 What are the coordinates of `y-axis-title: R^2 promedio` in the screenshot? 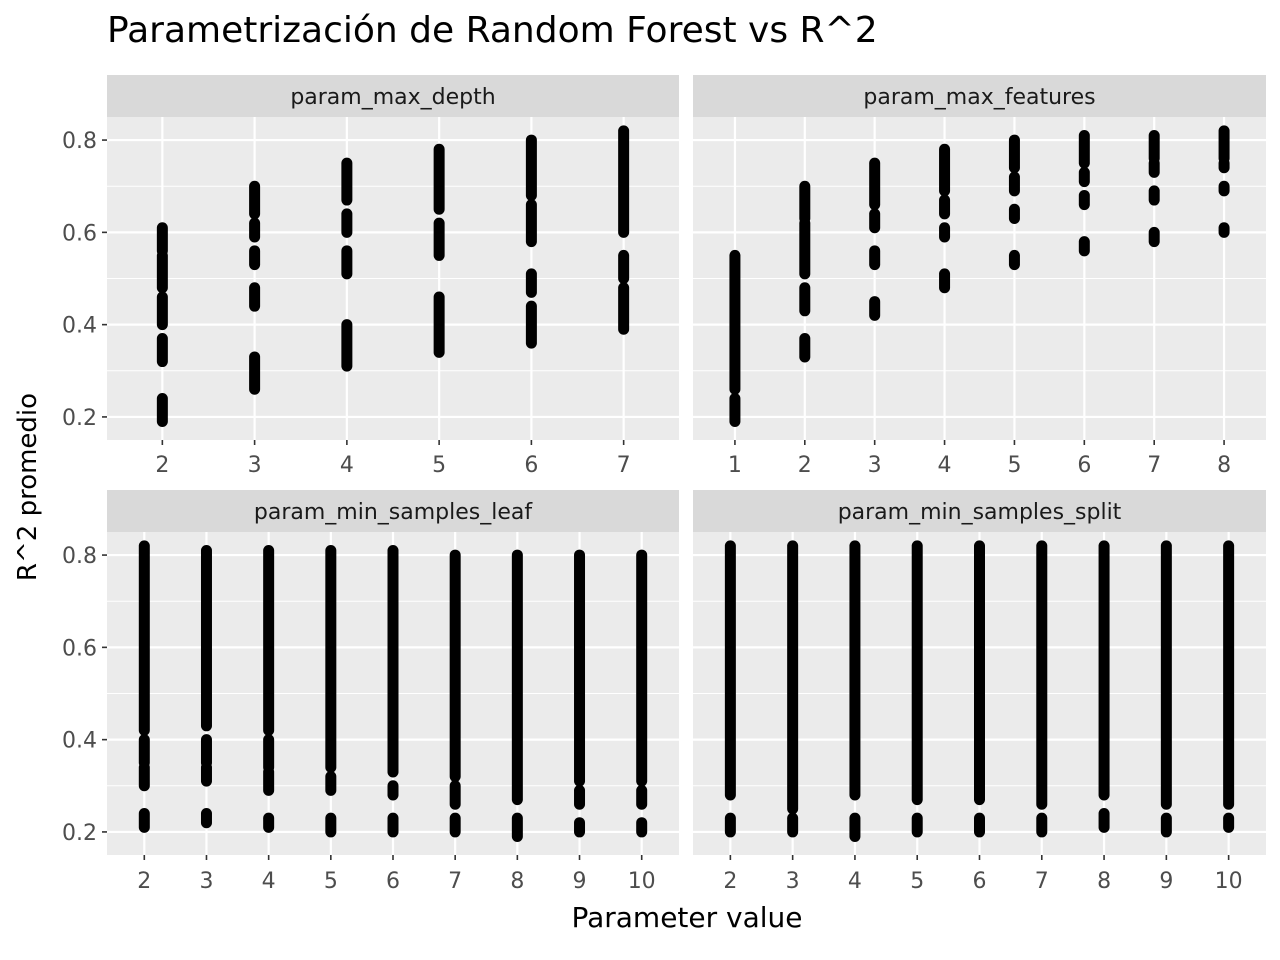 It's located at (28, 487).